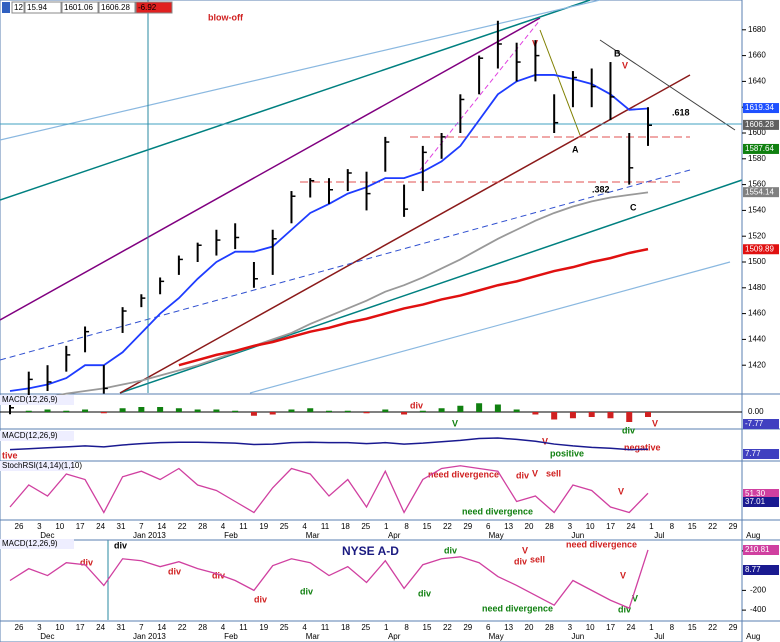 This screenshot has height=642, width=780. Describe the element at coordinates (263, 627) in the screenshot. I see `x-tick-label: 19` at that location.